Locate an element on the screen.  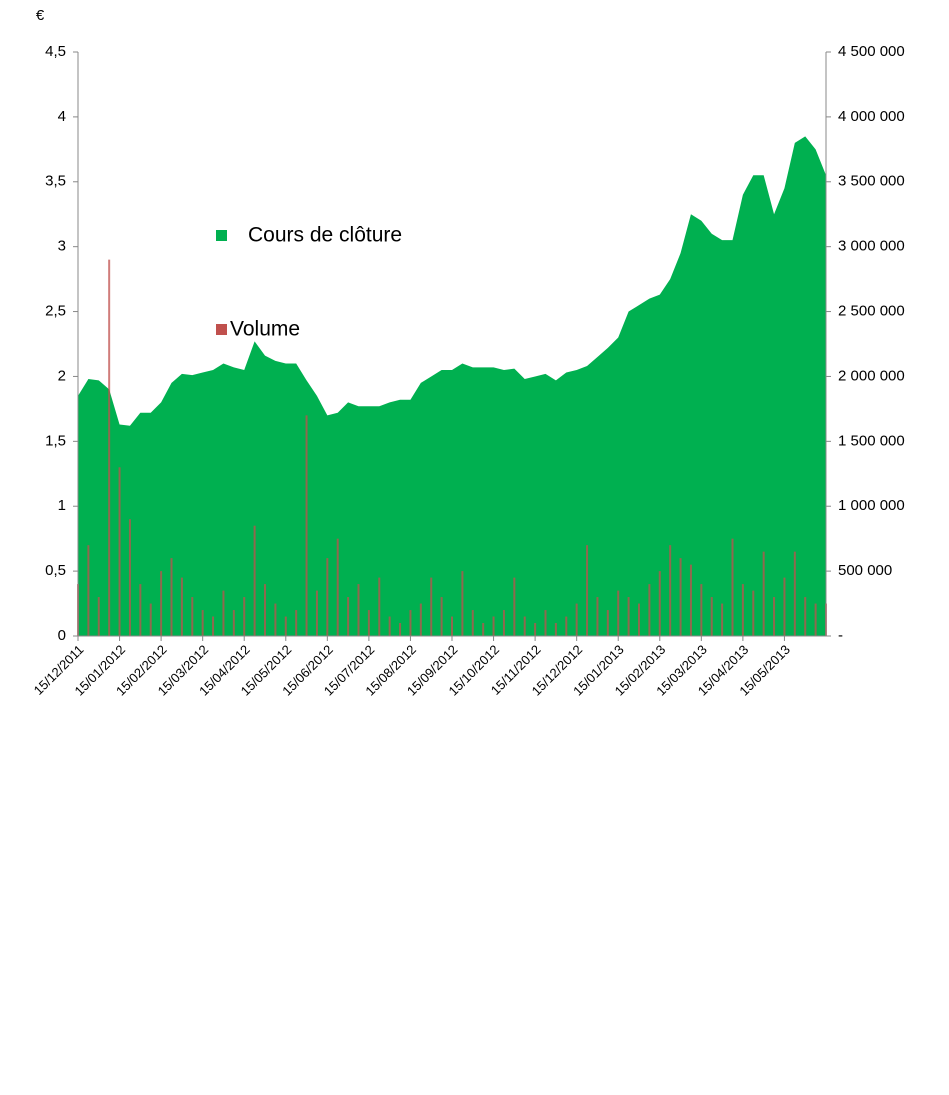
y-tick-label: 0 is located at coordinates (62, 635).